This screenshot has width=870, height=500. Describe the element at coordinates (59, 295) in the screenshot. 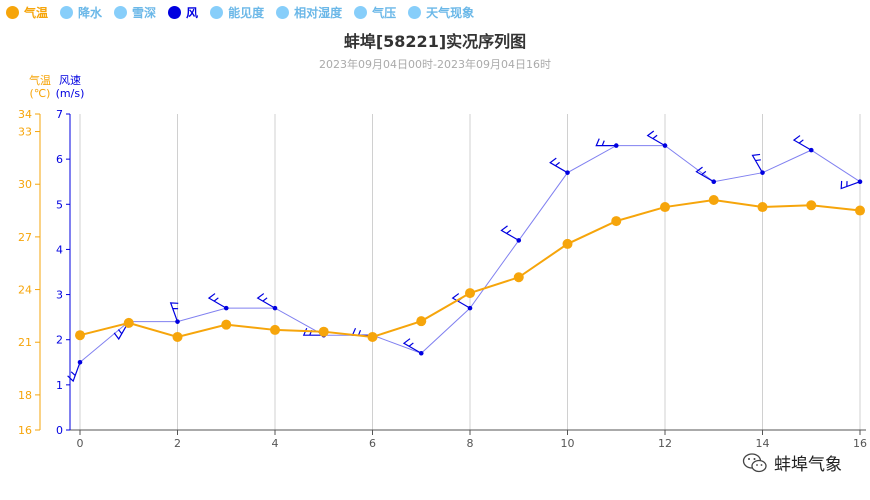

I see `y-right-tick-label: 3` at that location.